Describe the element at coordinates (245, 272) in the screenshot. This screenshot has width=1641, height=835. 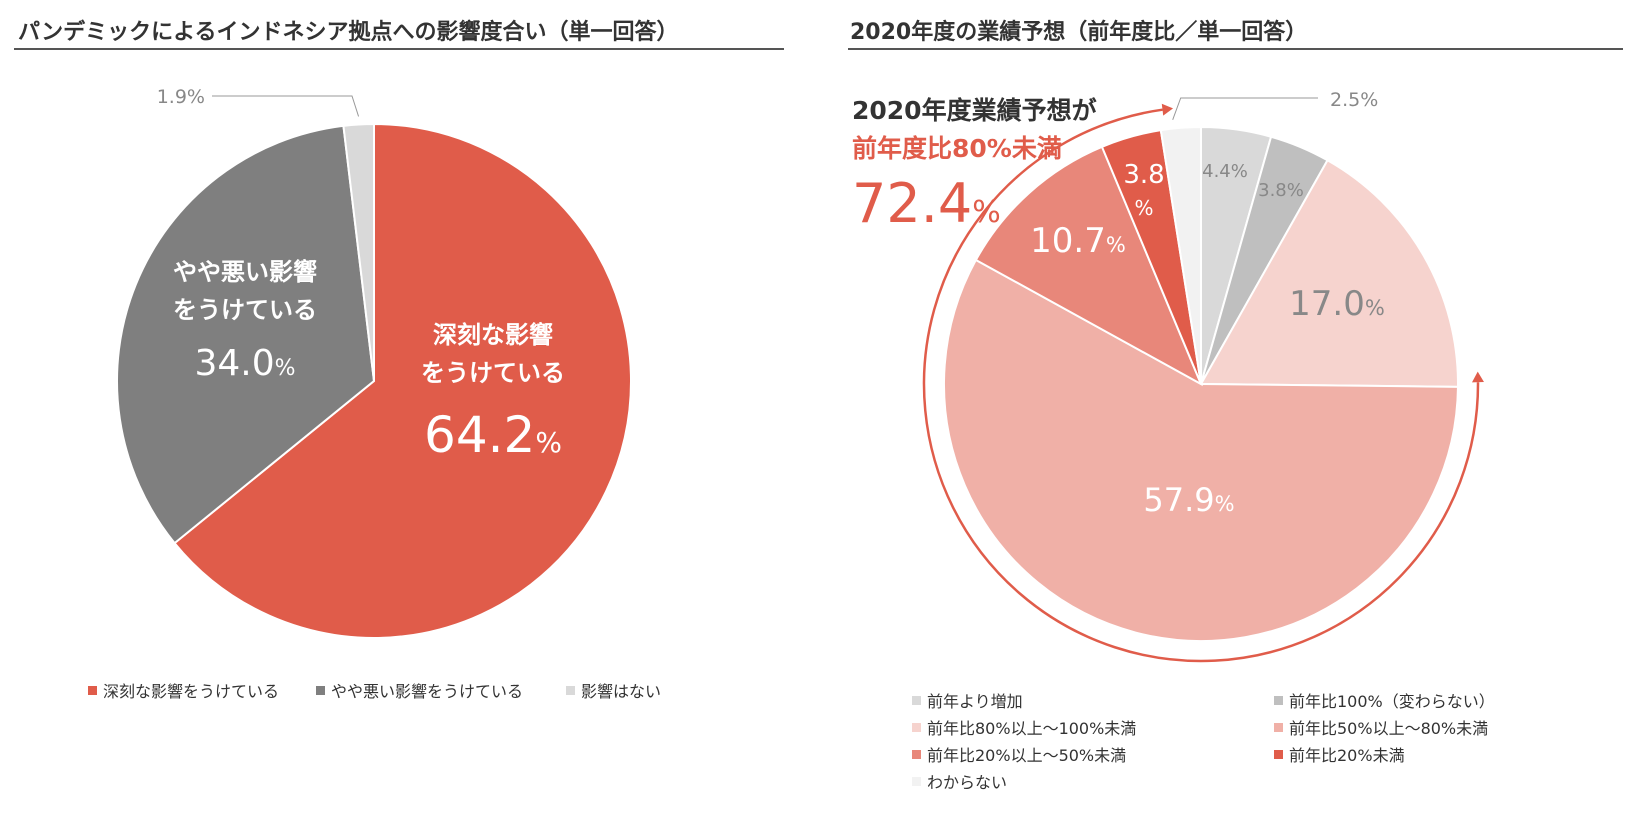
I see `pie0-slice-1-name-line-0: やや悪い影響` at that location.